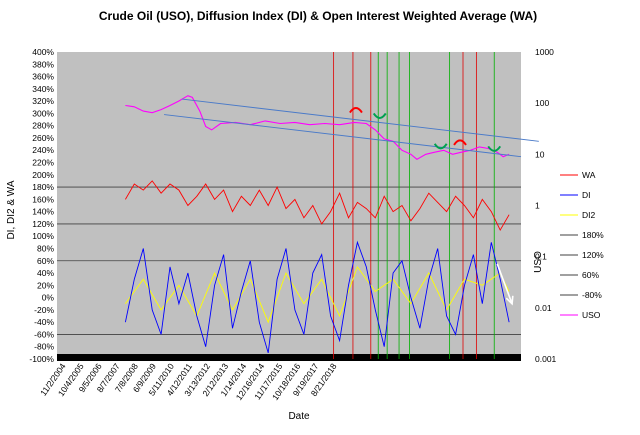 The image size is (640, 435). What do you see at coordinates (43, 163) in the screenshot?
I see `left-tick-label: 220%` at bounding box center [43, 163].